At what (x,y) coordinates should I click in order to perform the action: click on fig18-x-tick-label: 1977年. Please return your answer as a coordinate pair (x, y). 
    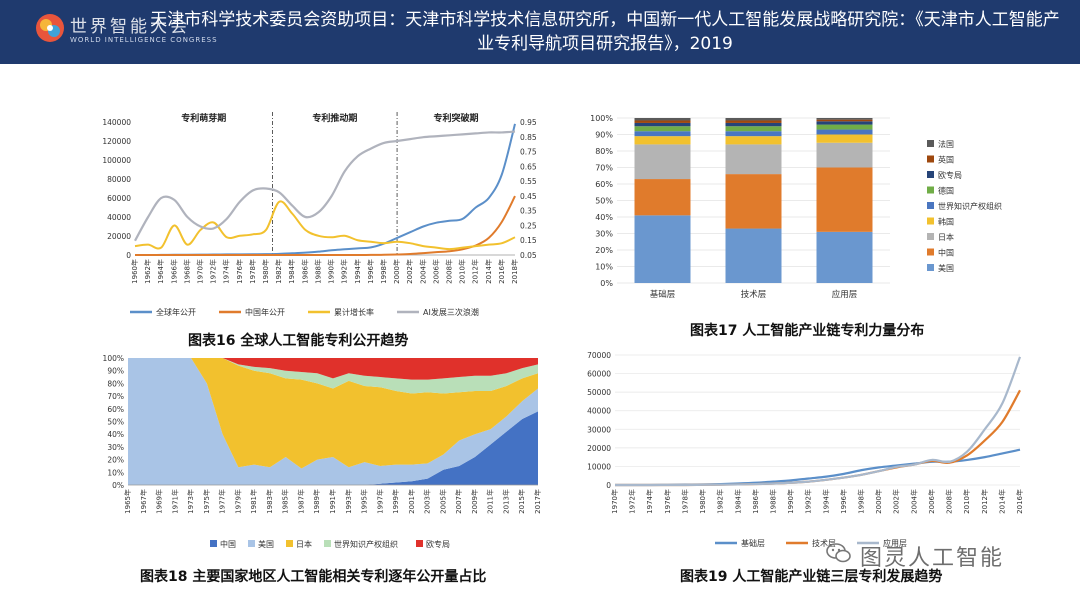
    Looking at the image, I should click on (222, 501).